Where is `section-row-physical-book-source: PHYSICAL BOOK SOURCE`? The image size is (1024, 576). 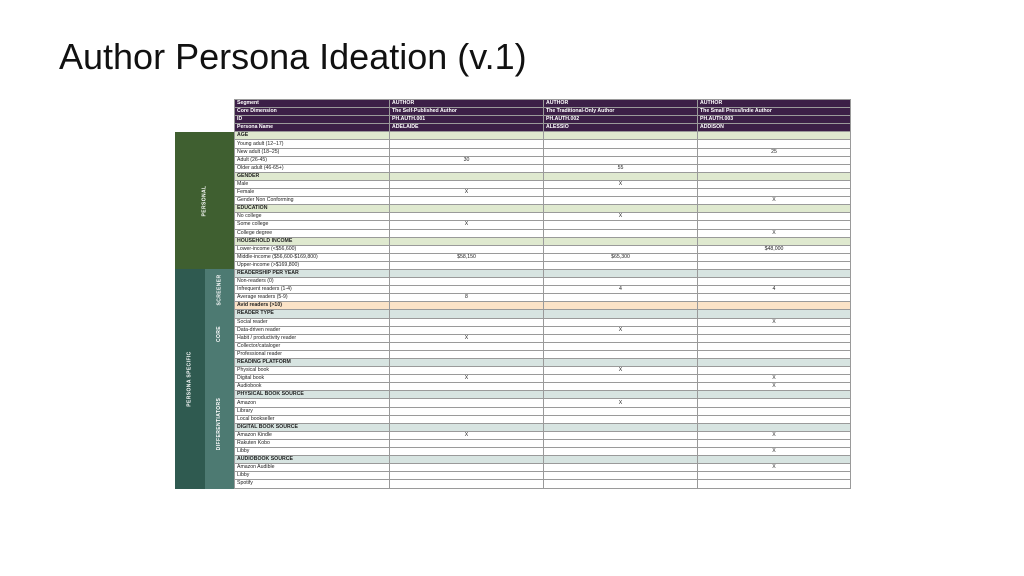 section-row-physical-book-source: PHYSICAL BOOK SOURCE is located at coordinates (542, 395).